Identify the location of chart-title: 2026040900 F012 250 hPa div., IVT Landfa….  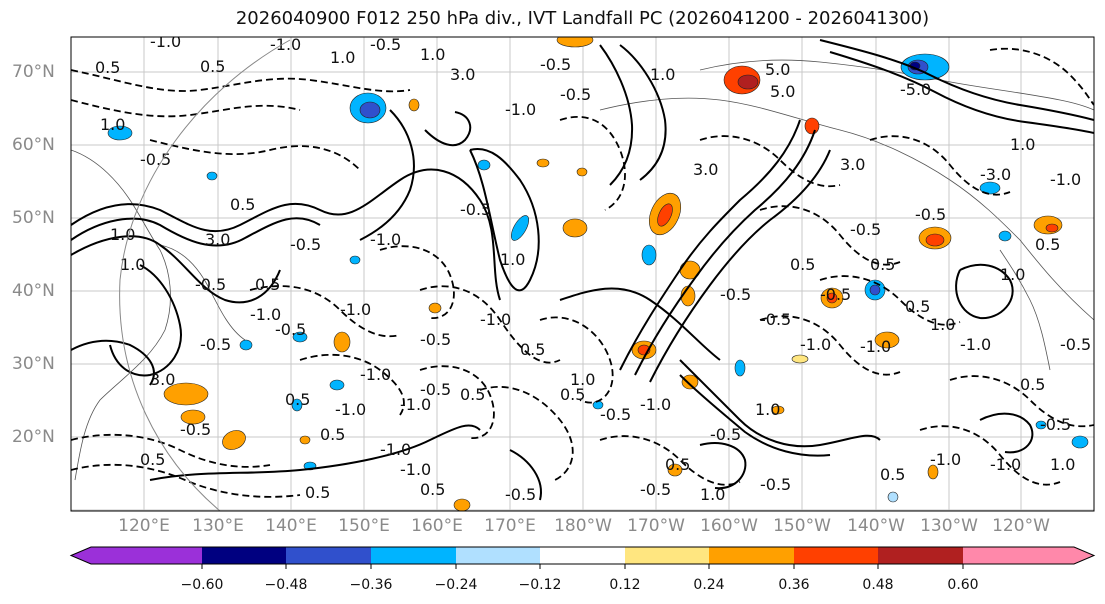
(582, 18).